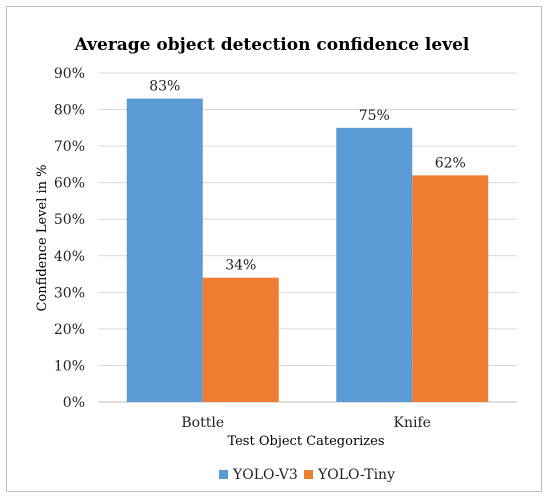 The width and height of the screenshot is (550, 500). Describe the element at coordinates (356, 475) in the screenshot. I see `legend-label: YOLO-Tiny` at that location.